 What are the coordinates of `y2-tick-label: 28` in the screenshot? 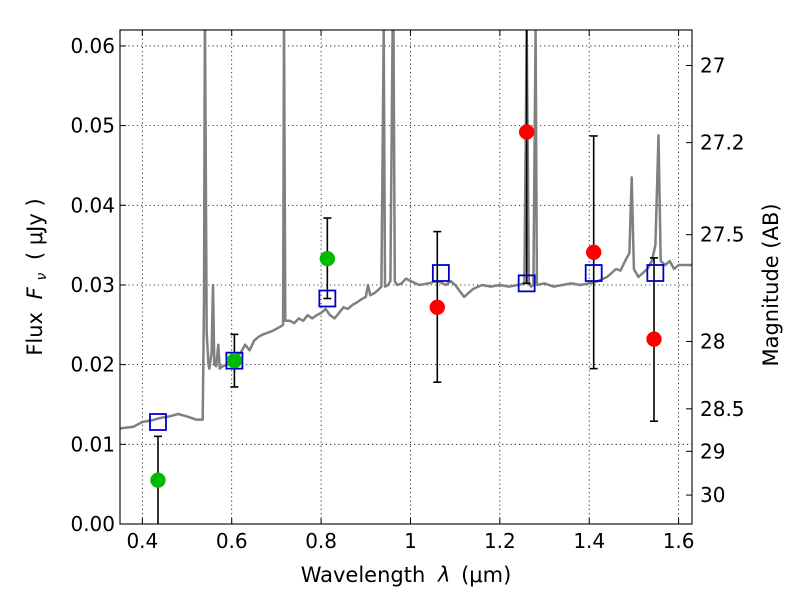 It's located at (712, 341).